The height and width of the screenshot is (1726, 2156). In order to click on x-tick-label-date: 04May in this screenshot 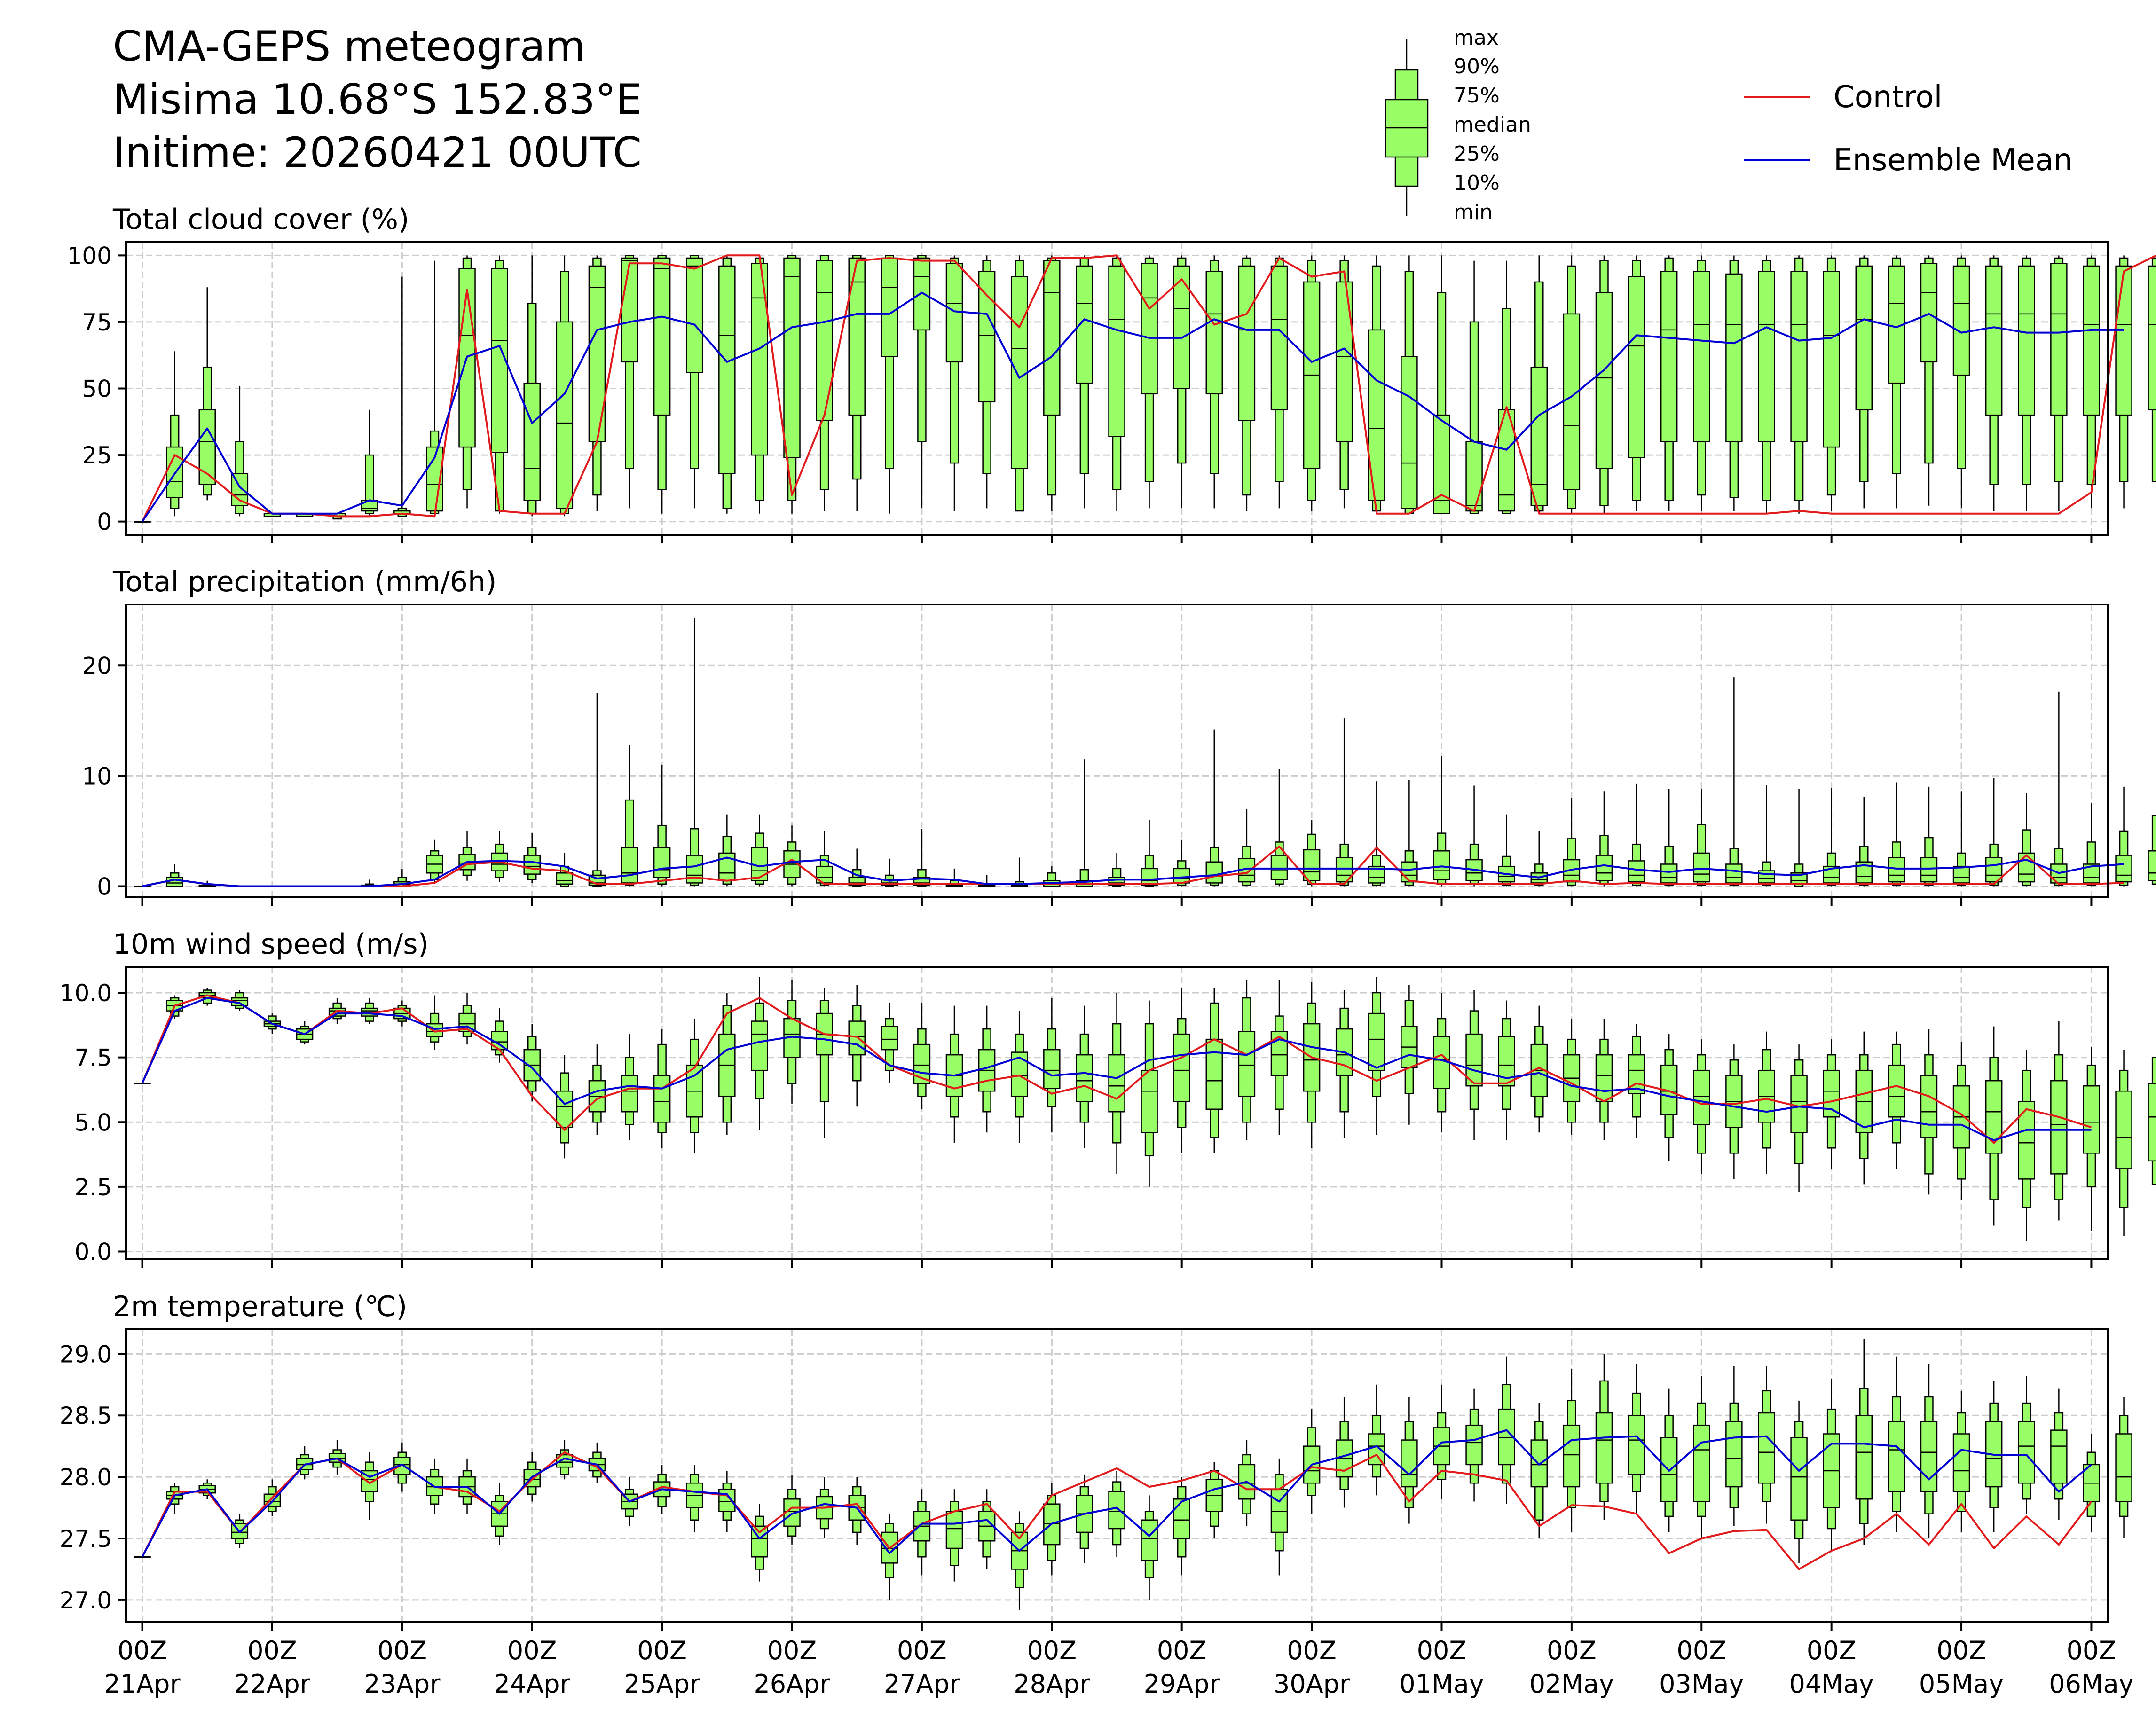, I will do `click(1831, 1684)`.